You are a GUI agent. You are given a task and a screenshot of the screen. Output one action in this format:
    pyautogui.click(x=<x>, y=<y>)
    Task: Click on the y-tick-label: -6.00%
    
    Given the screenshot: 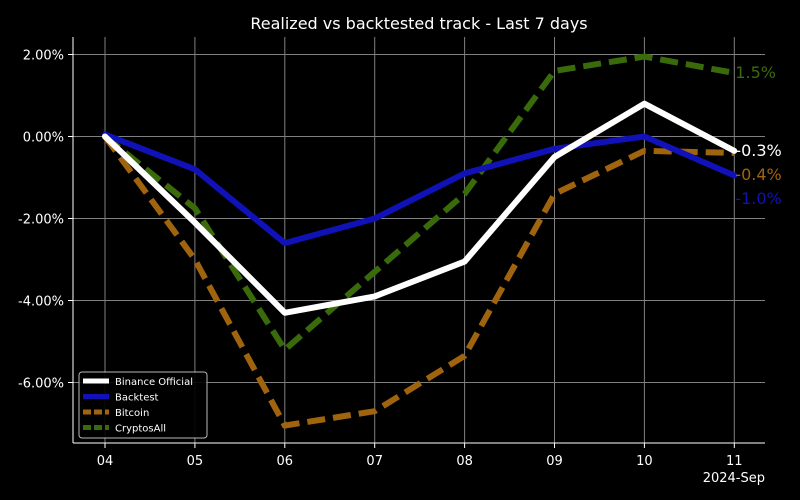 What is the action you would take?
    pyautogui.click(x=41, y=384)
    